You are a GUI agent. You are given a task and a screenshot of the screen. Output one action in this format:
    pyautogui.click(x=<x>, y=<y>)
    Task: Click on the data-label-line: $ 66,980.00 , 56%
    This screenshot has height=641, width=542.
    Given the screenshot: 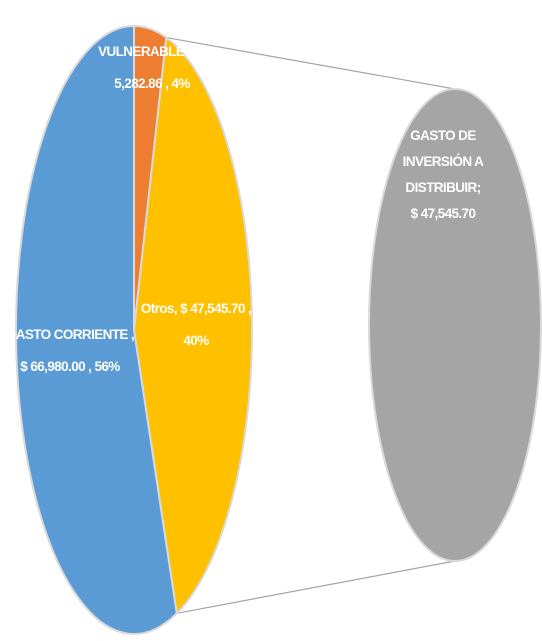 What is the action you would take?
    pyautogui.click(x=70, y=366)
    